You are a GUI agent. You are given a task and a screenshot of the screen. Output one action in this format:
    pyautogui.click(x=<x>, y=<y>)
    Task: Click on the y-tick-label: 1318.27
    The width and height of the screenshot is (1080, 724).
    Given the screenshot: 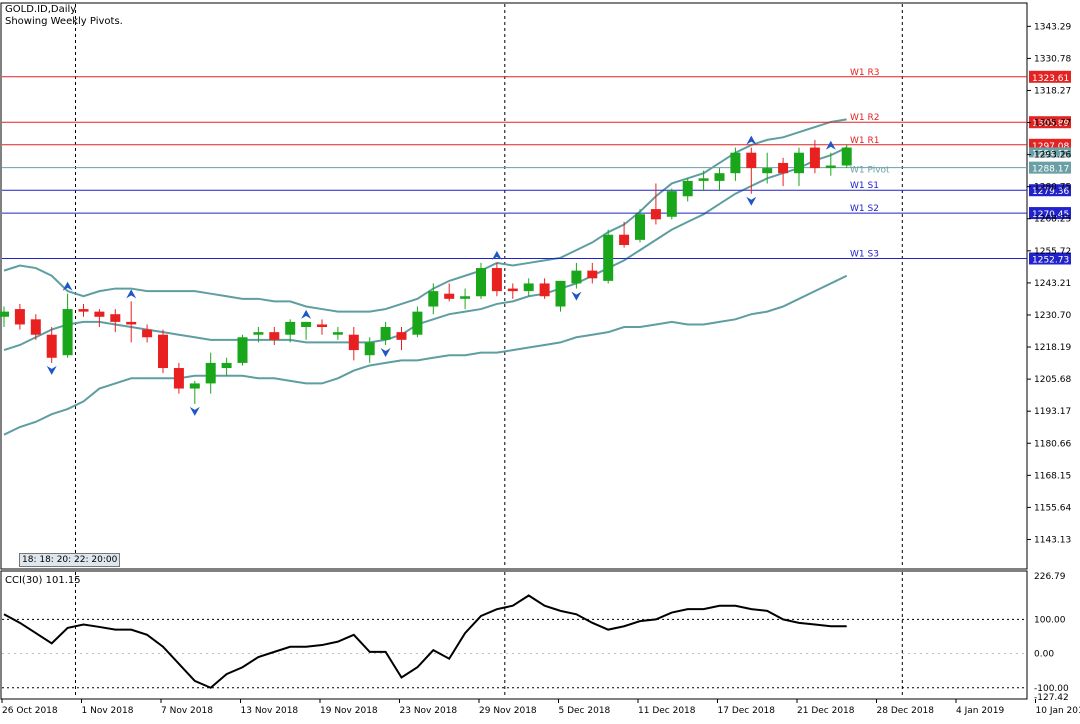 What is the action you would take?
    pyautogui.click(x=1052, y=91)
    